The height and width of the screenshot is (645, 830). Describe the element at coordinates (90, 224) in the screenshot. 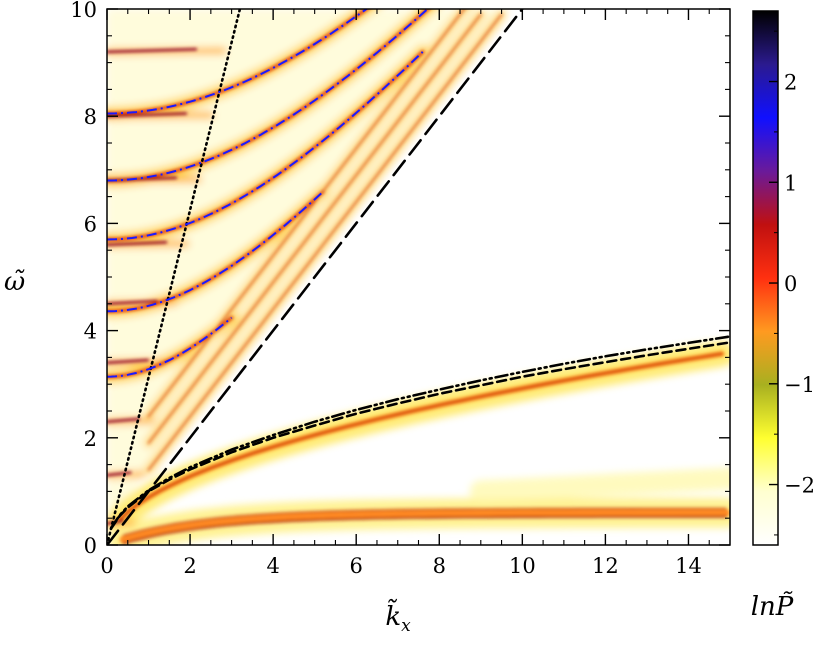

I see `y-tick-label: 6` at that location.